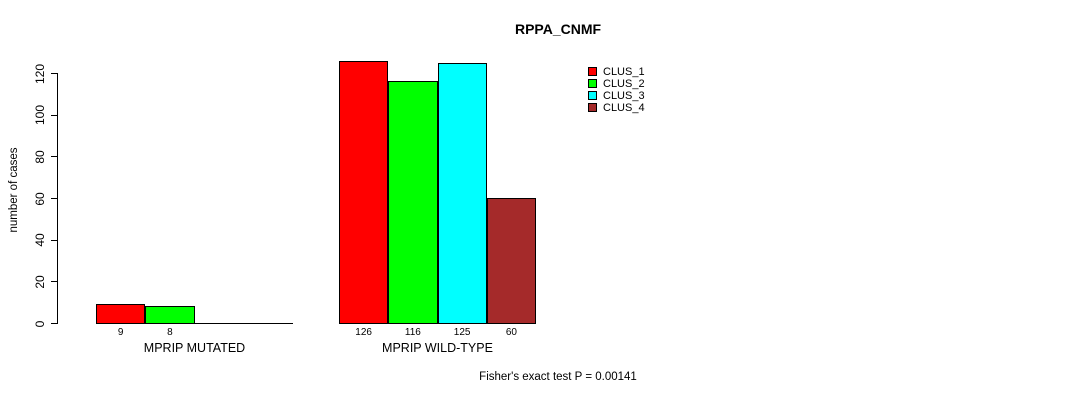  Describe the element at coordinates (40, 198) in the screenshot. I see `y-axis-tick-label: 60` at that location.